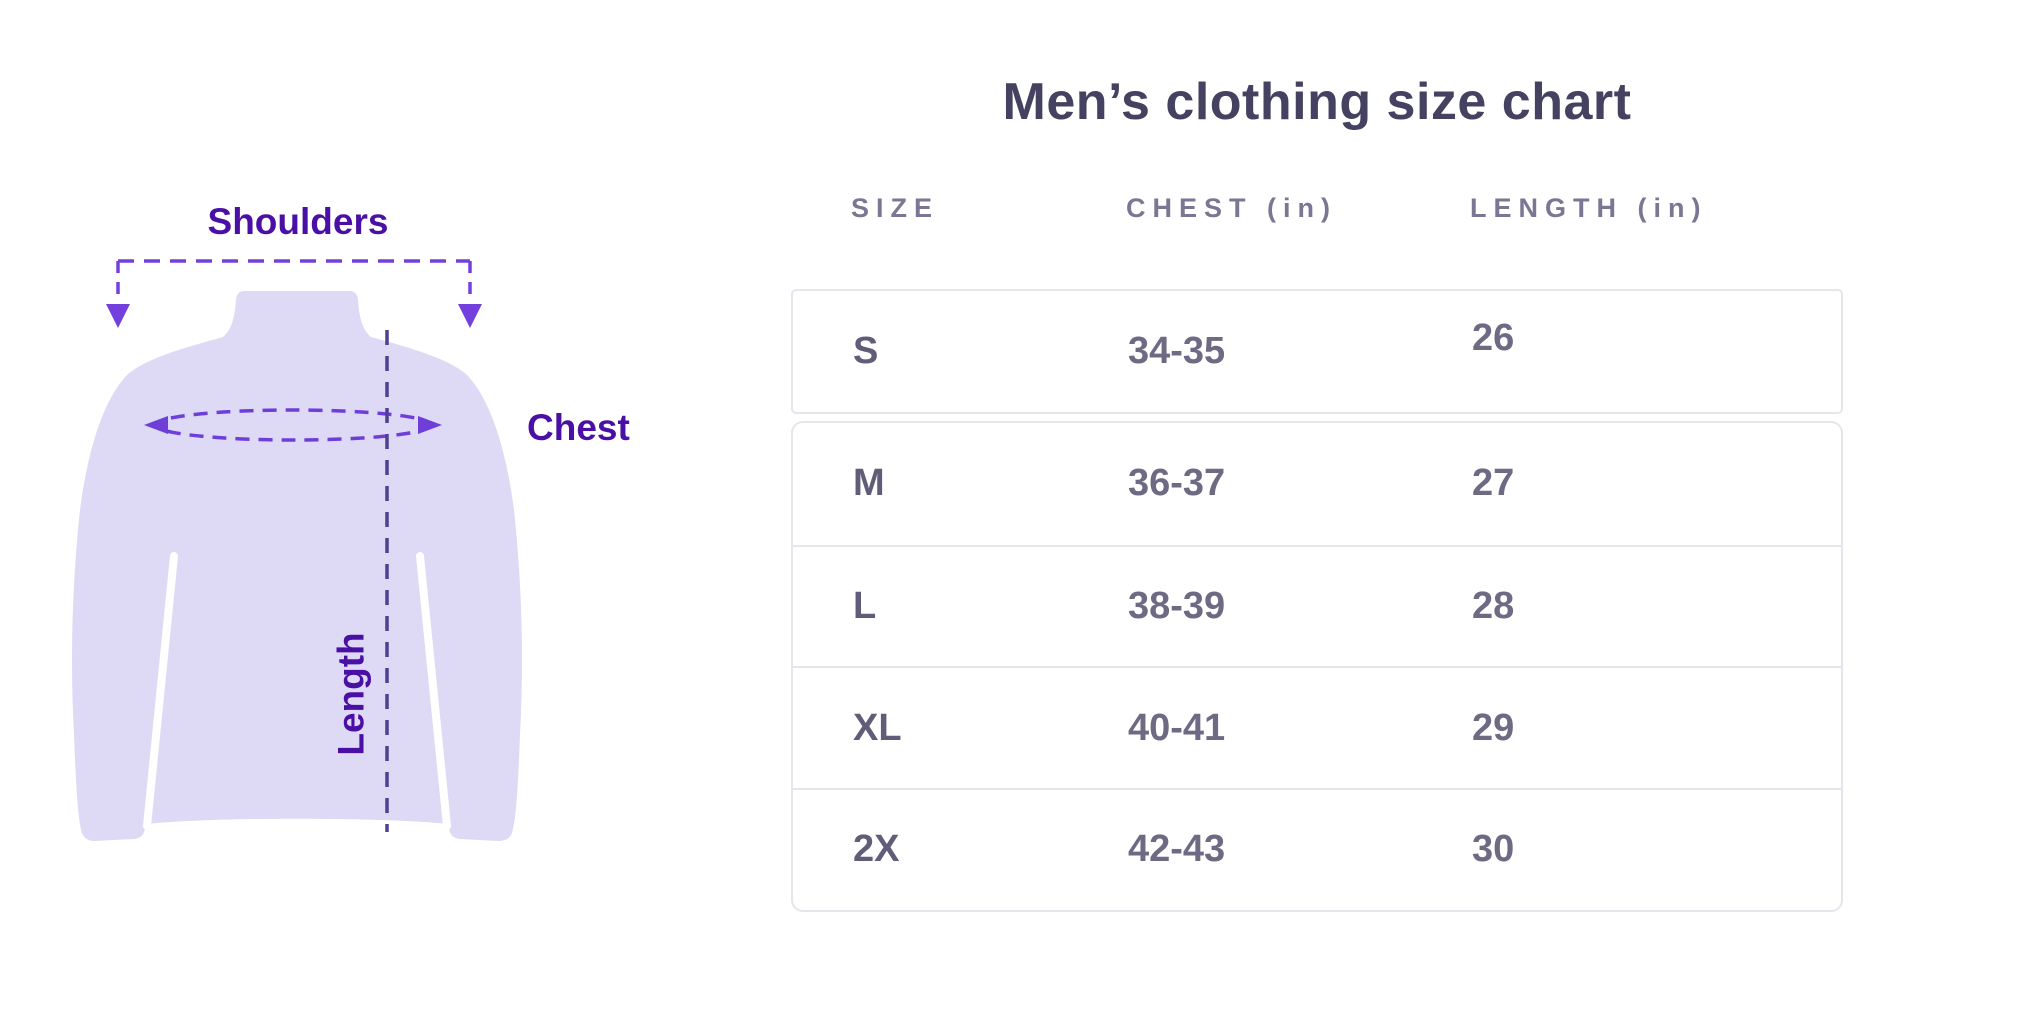 The width and height of the screenshot is (2032, 1020). I want to click on table-header-row: SIZE CHEST (in) LENGTH (in), so click(1317, 208).